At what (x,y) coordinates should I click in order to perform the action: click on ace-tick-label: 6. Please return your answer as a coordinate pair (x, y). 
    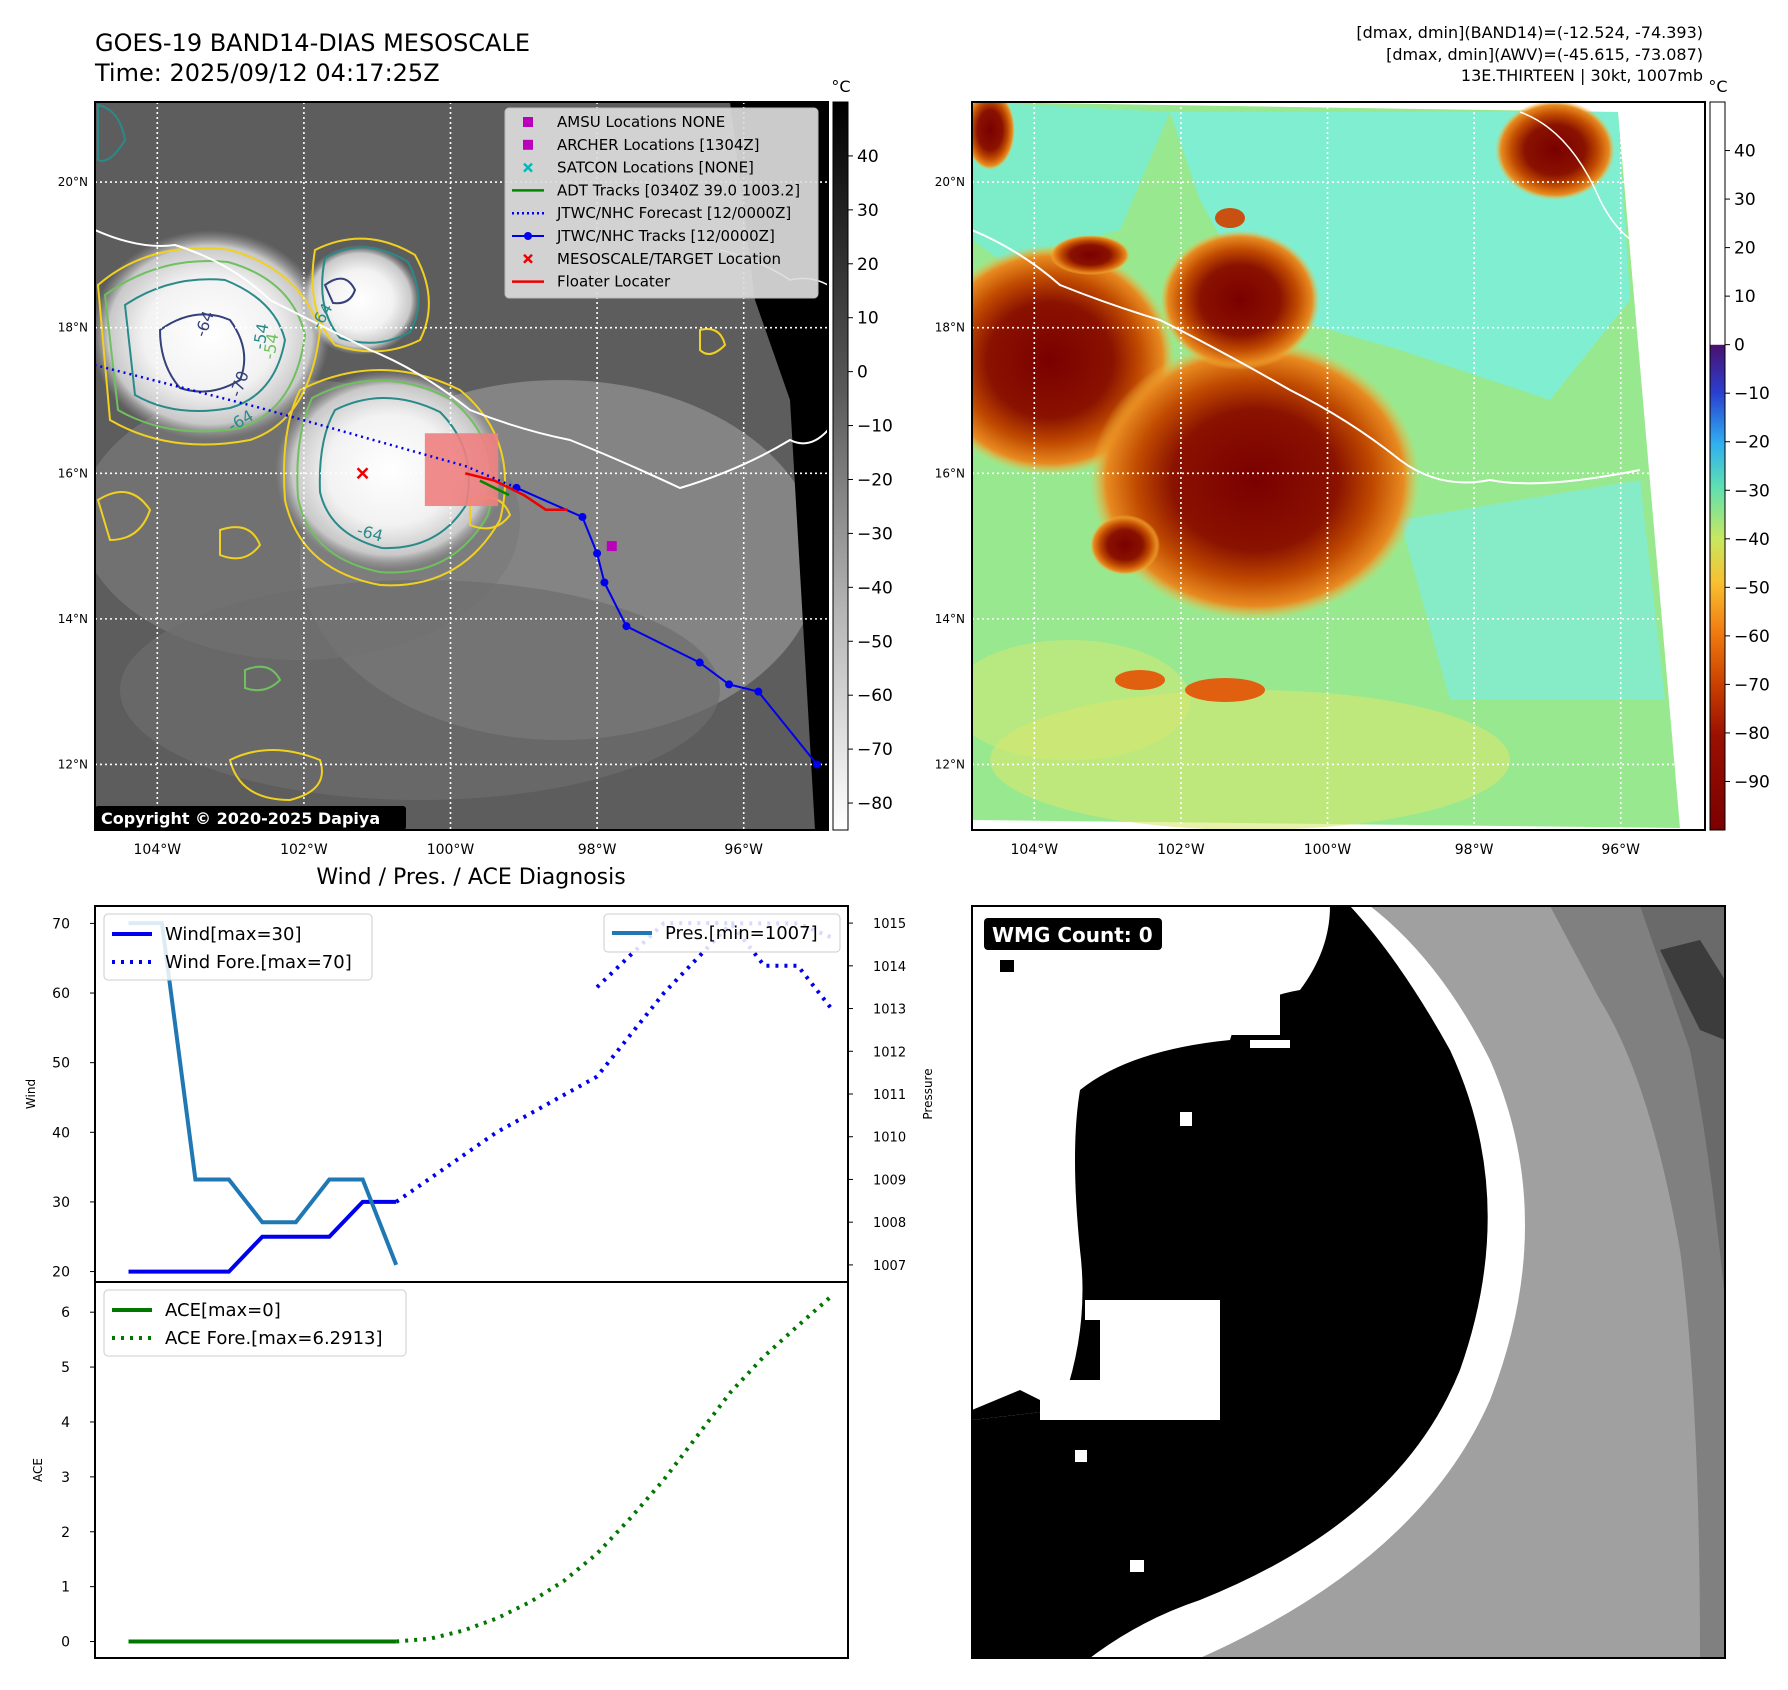
    Looking at the image, I should click on (65, 1313).